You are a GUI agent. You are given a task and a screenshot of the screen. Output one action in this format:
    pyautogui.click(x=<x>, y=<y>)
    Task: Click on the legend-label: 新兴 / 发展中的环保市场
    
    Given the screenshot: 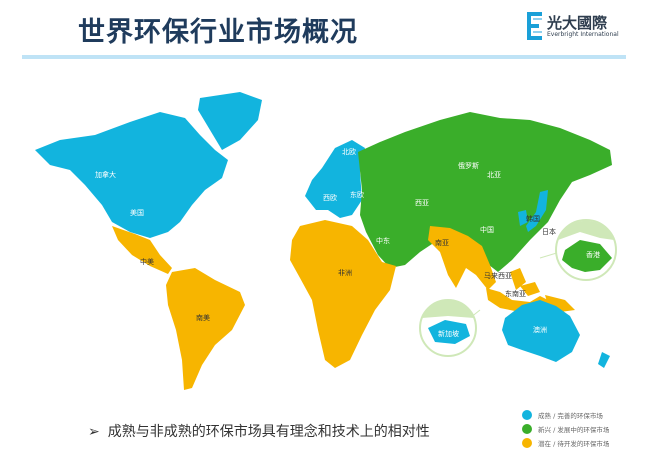 What is the action you would take?
    pyautogui.click(x=574, y=430)
    